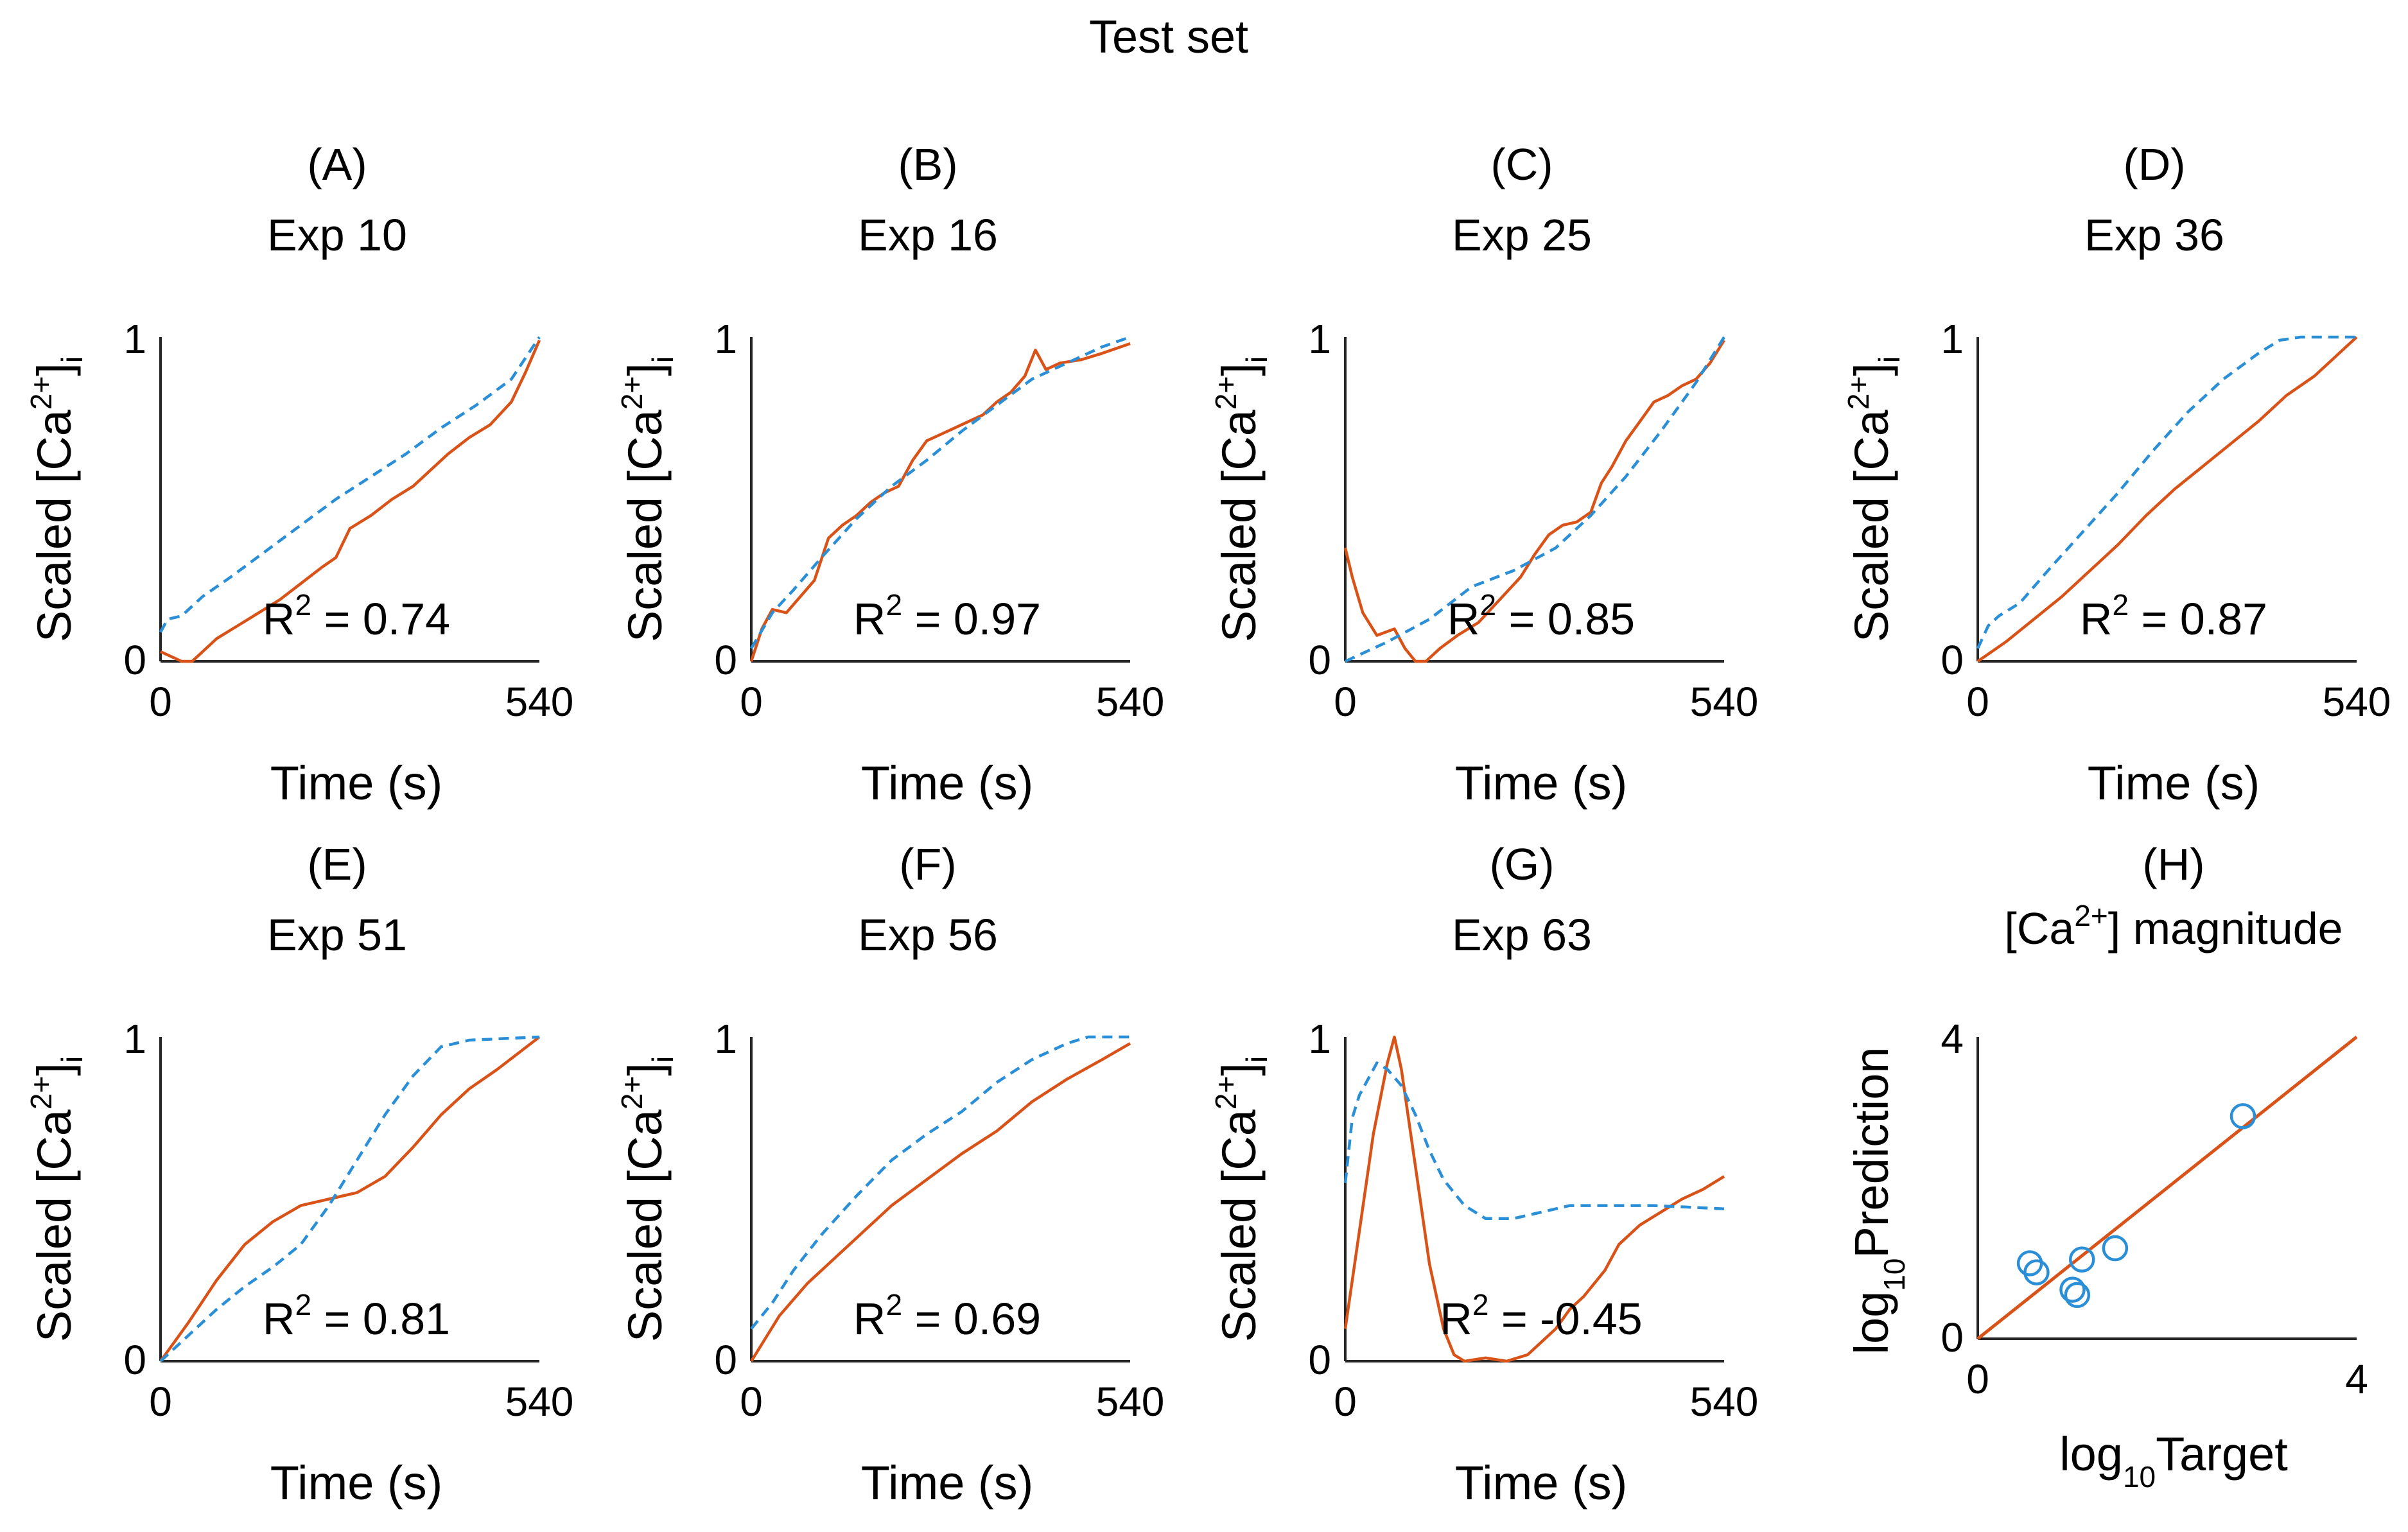 This screenshot has width=2408, height=1532. What do you see at coordinates (2154, 164) in the screenshot?
I see `panel-letter: (D)` at bounding box center [2154, 164].